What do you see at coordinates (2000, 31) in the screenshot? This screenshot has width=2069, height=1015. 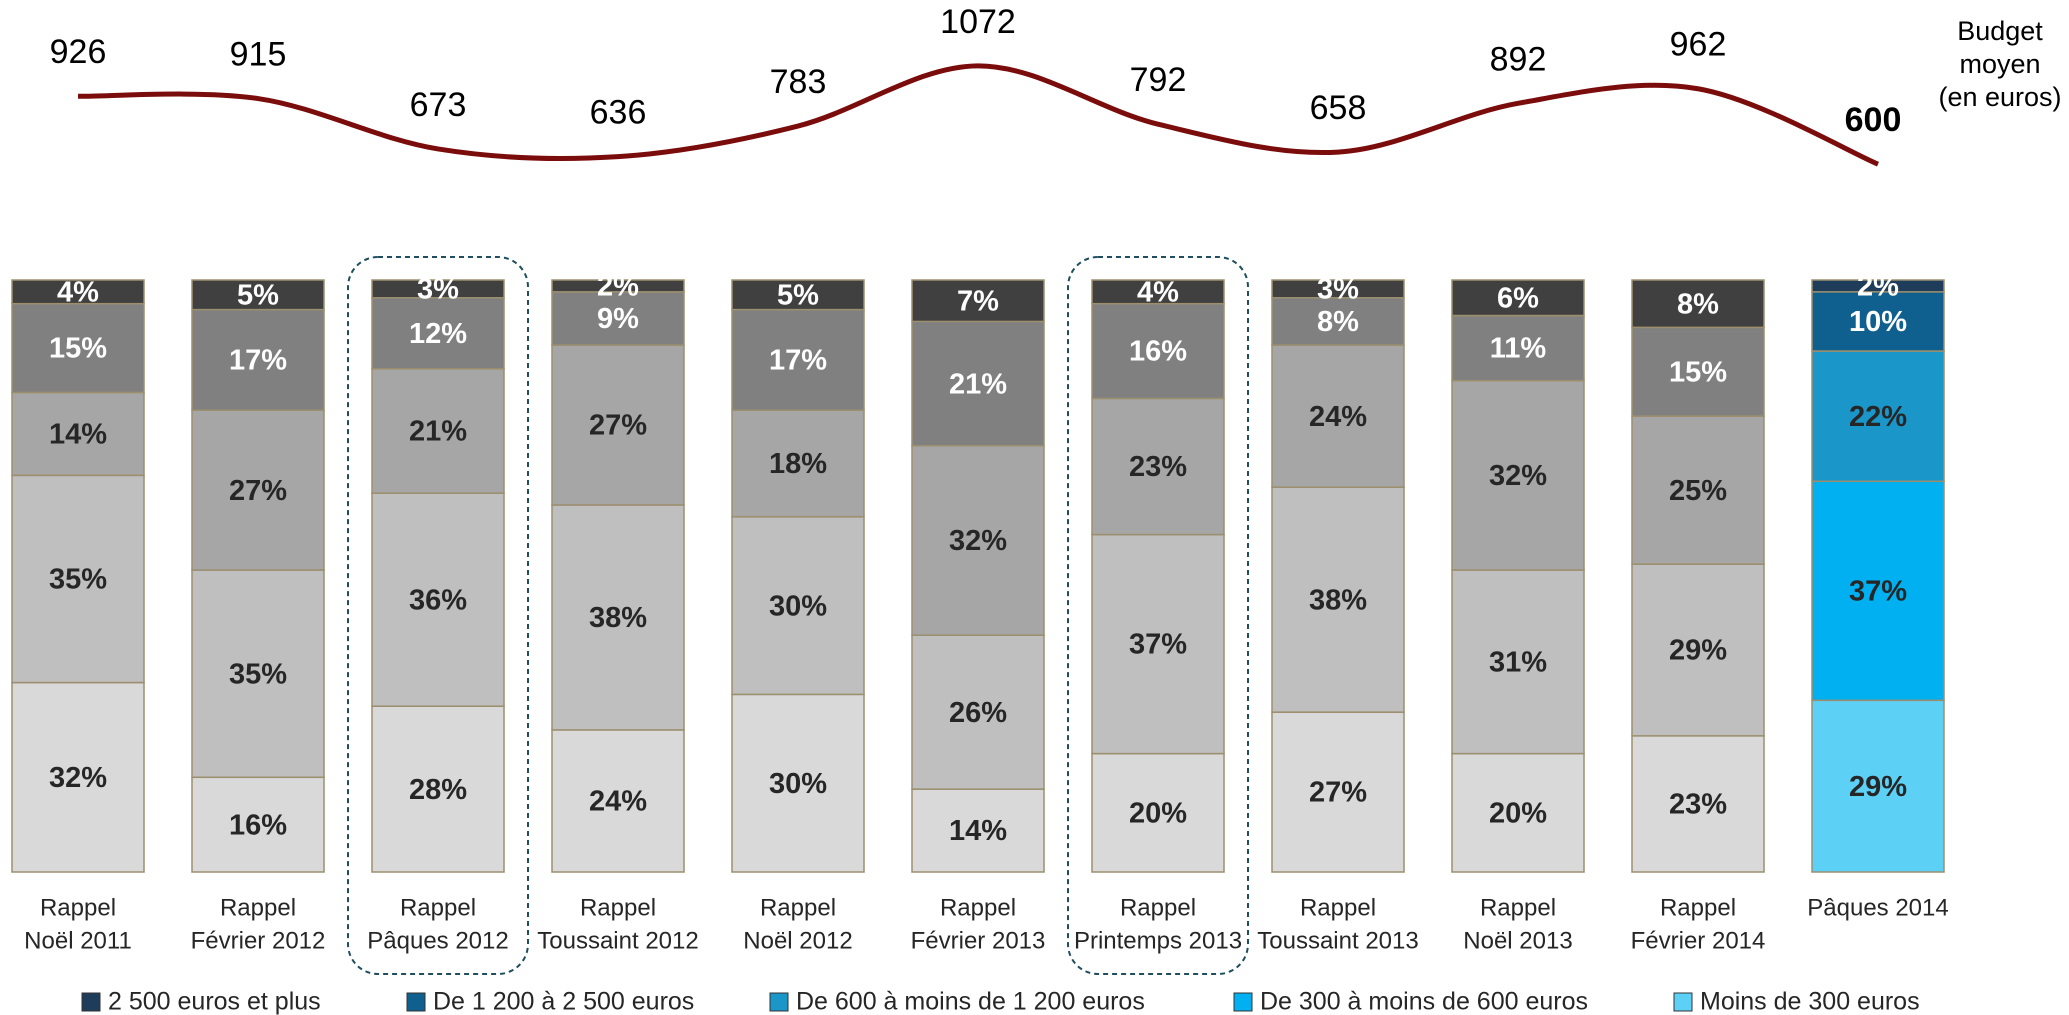 I see `line-label: Budget` at bounding box center [2000, 31].